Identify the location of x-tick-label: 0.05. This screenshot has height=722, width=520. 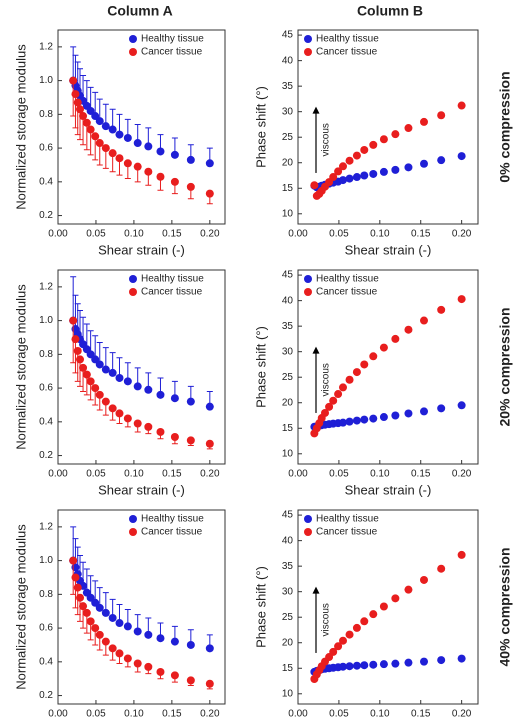
(339, 714).